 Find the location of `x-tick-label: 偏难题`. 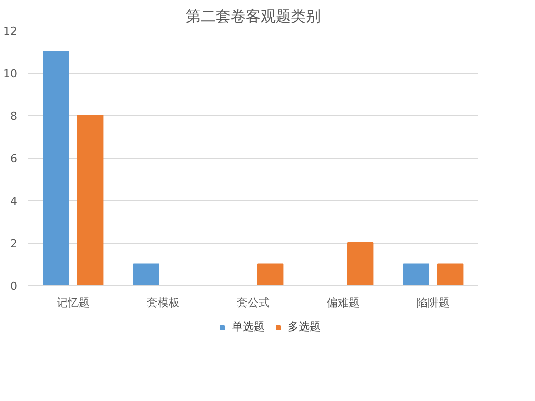

x-tick-label: 偏难题 is located at coordinates (343, 303).